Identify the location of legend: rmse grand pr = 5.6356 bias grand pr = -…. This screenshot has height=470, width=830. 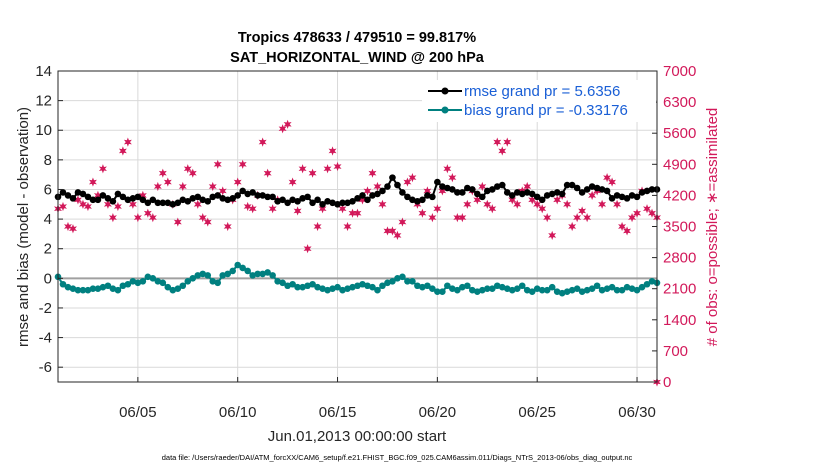
(539, 101).